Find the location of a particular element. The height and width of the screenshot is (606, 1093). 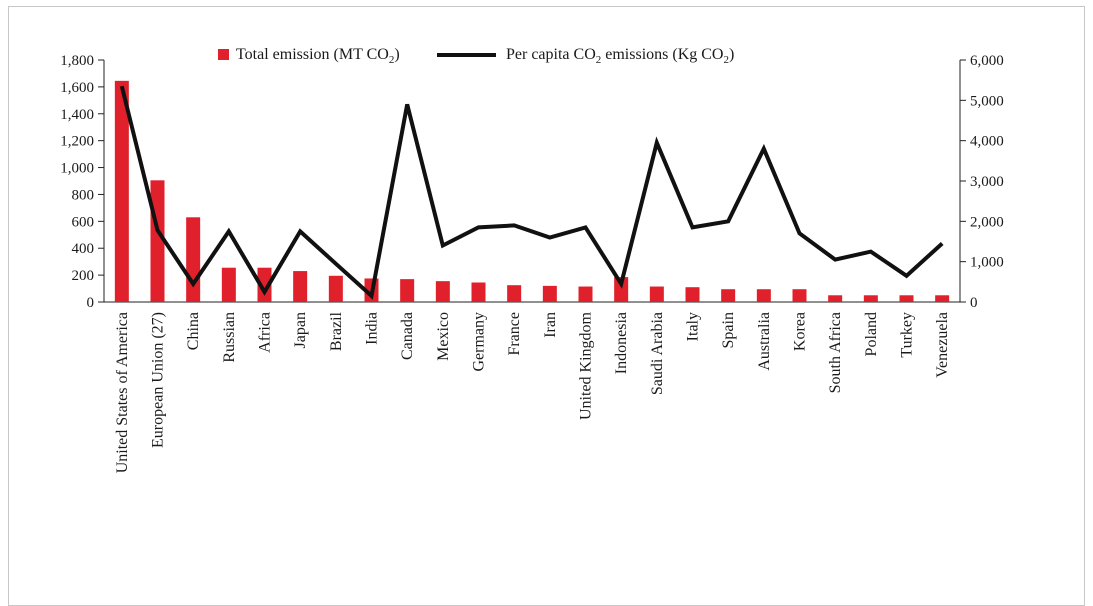

right-tick-label: 1,000 is located at coordinates (987, 263).